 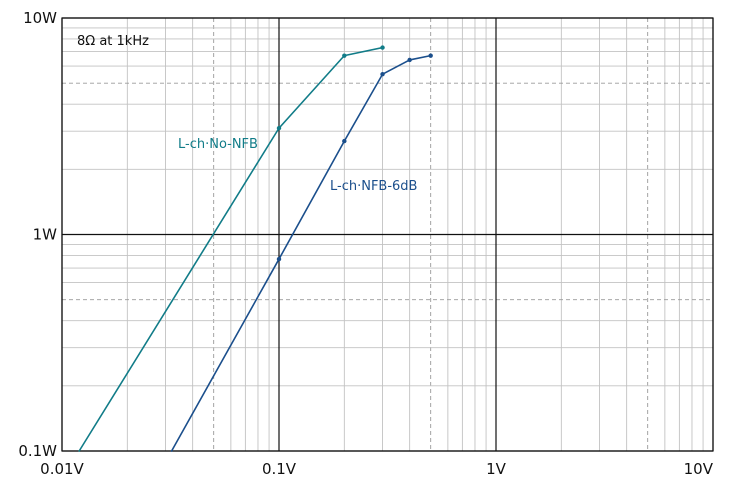 I want to click on x-tick-label: 10V, so click(x=699, y=469).